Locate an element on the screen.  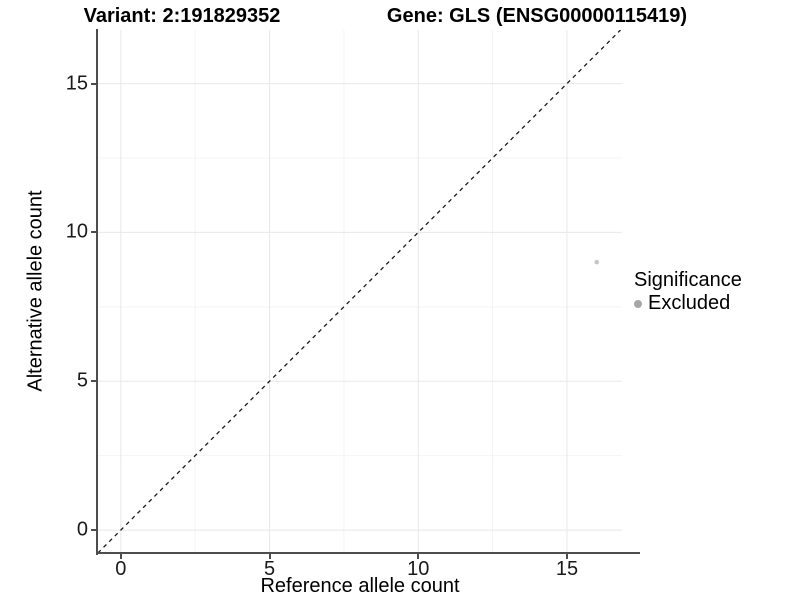
x-tick-label: 15 is located at coordinates (567, 569).